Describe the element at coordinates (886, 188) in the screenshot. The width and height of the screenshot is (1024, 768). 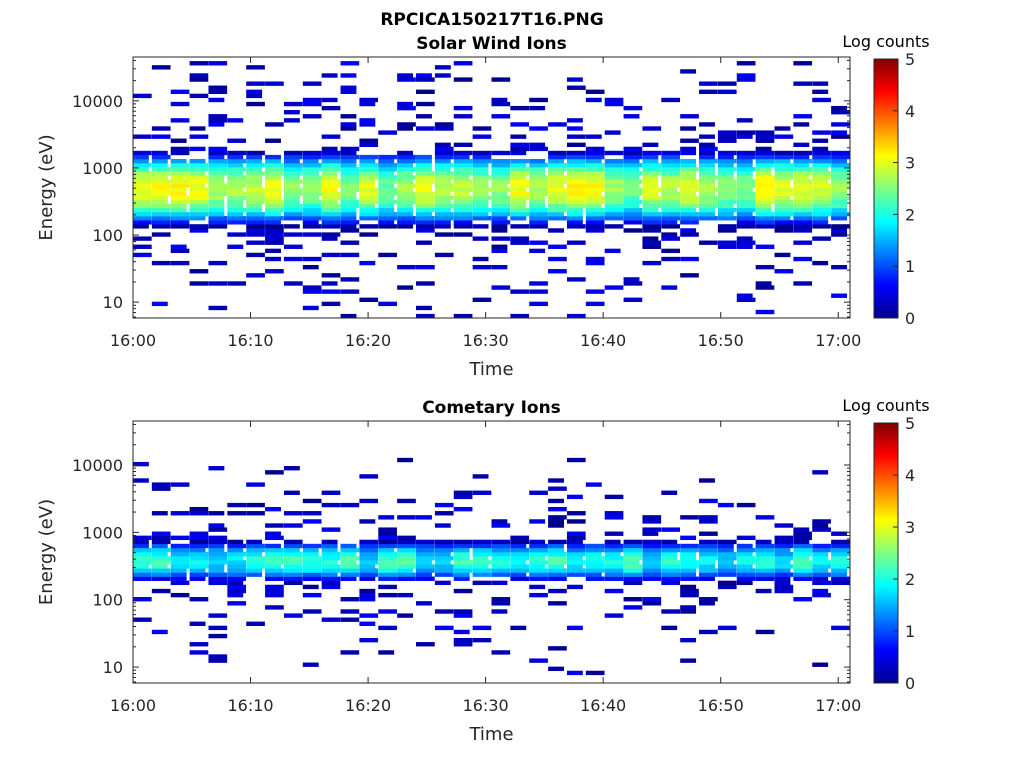
I see `colorbar` at that location.